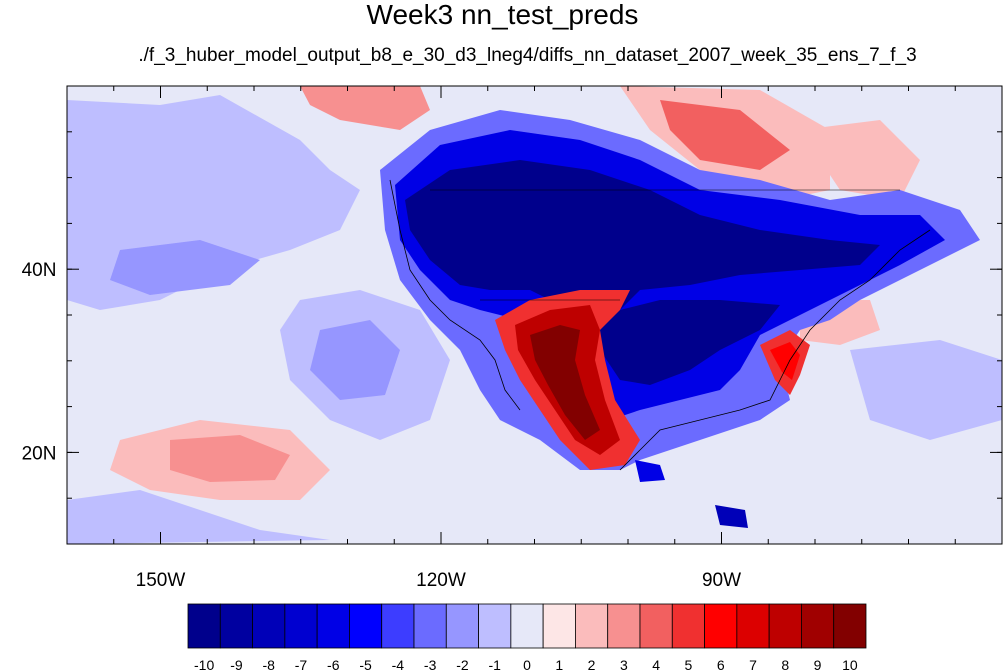  What do you see at coordinates (502, 15) in the screenshot?
I see `plot-title: Week3 nn_test_preds` at bounding box center [502, 15].